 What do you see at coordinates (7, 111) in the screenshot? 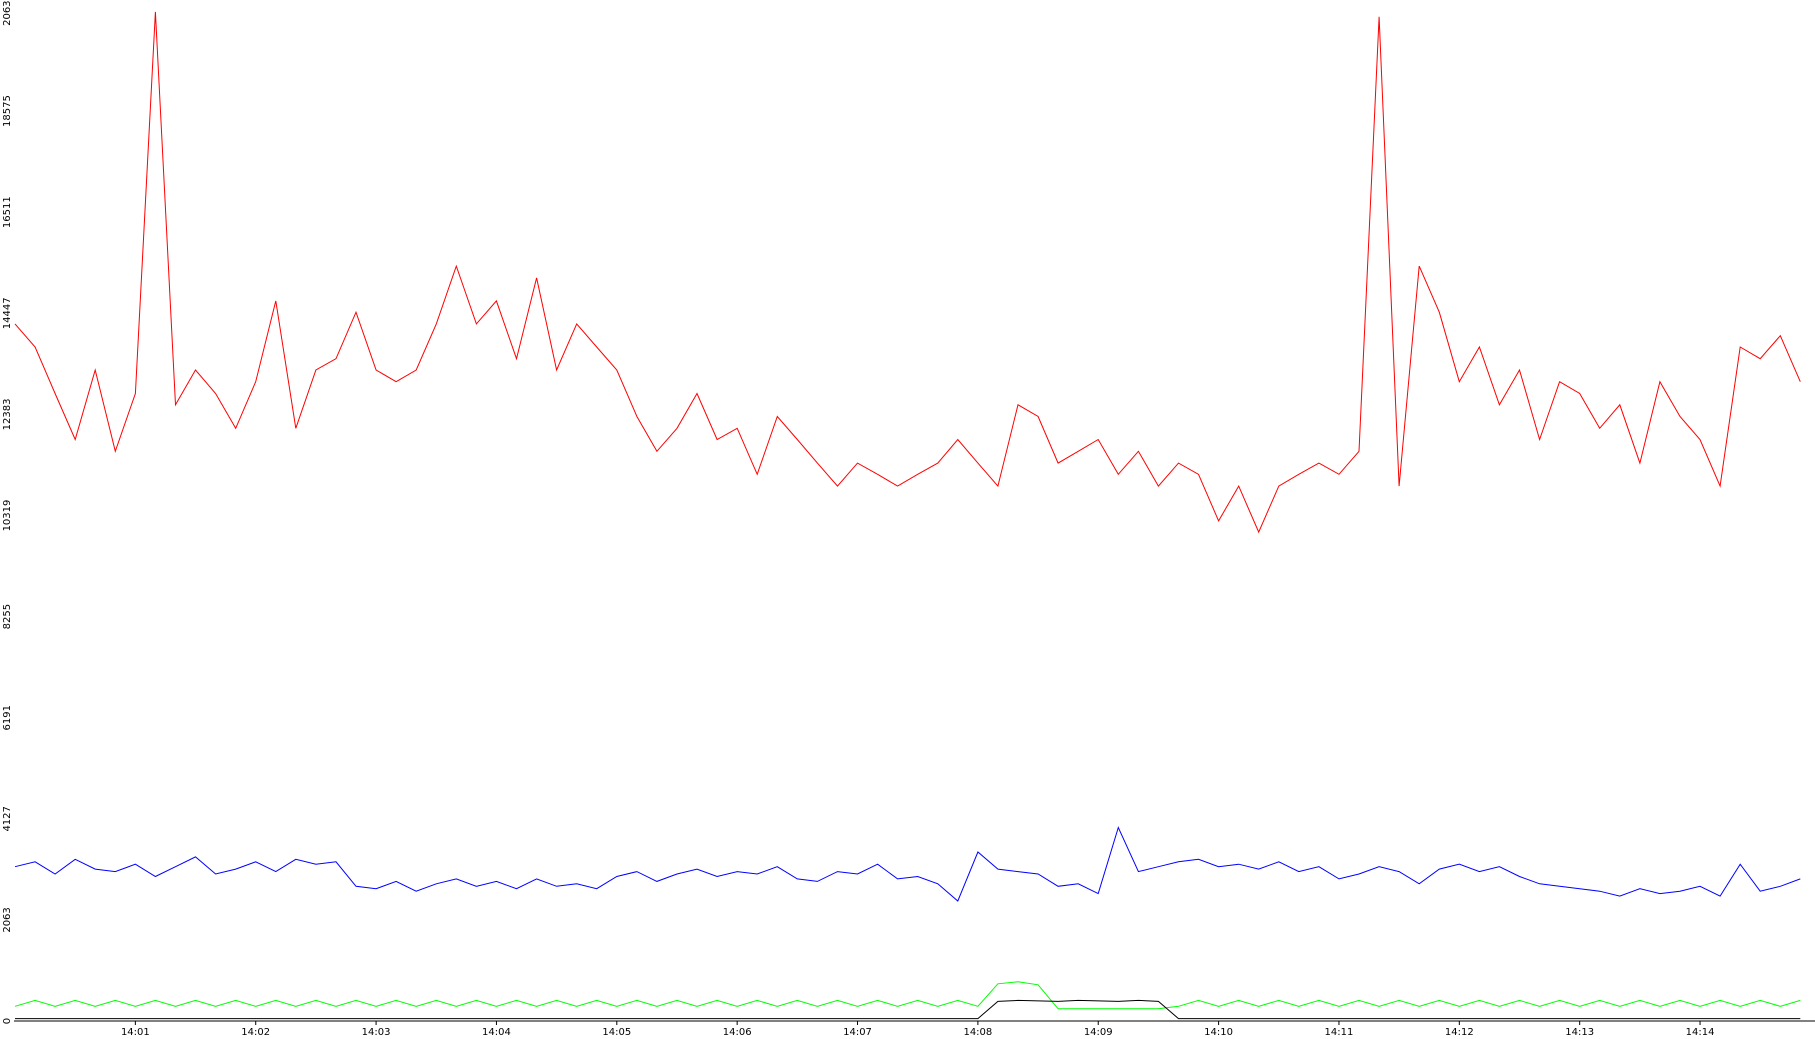
I see `y-tick-label: 18575` at bounding box center [7, 111].